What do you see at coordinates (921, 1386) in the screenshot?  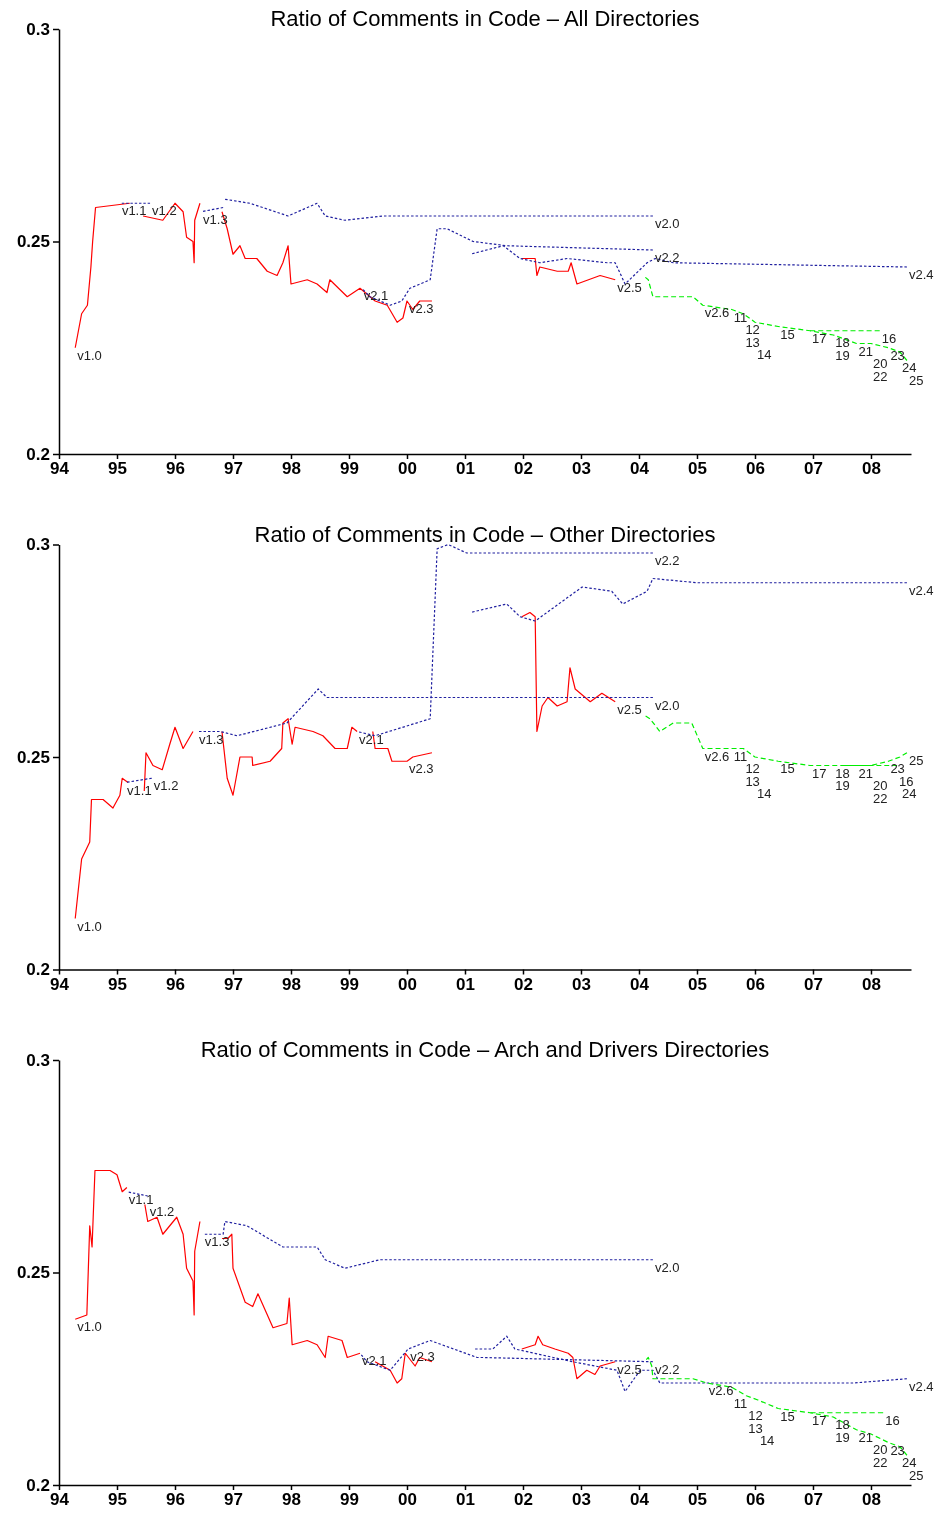 I see `annotation: v2.4` at bounding box center [921, 1386].